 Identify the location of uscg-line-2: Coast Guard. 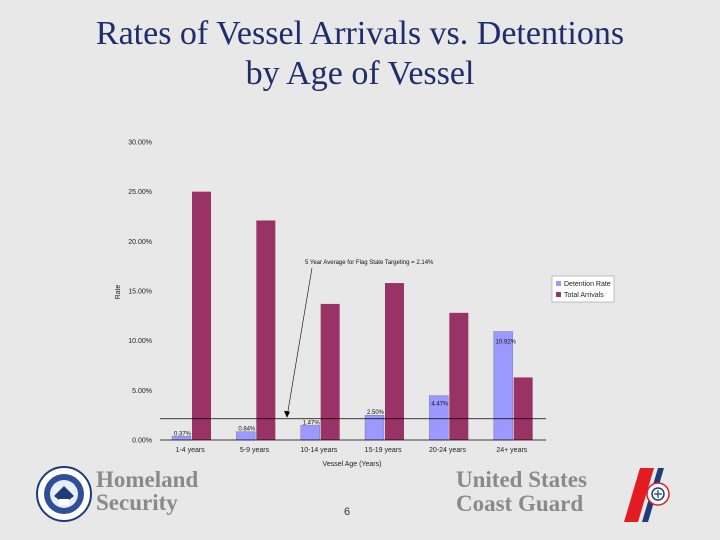
(520, 503).